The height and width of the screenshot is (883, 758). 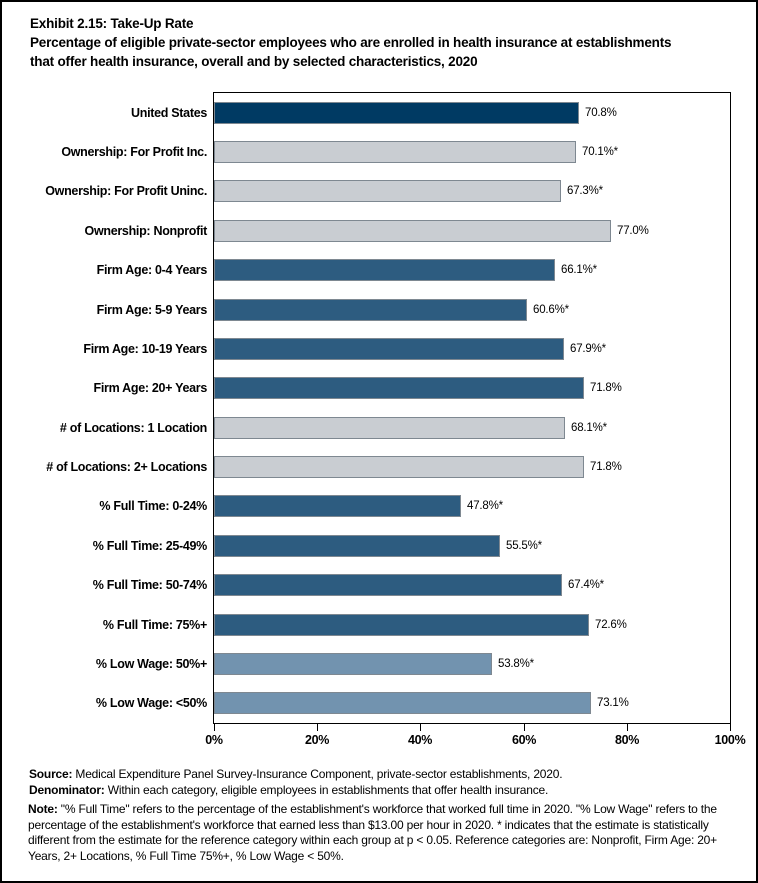 What do you see at coordinates (151, 703) in the screenshot?
I see `category-label: % Low Wage: <50%` at bounding box center [151, 703].